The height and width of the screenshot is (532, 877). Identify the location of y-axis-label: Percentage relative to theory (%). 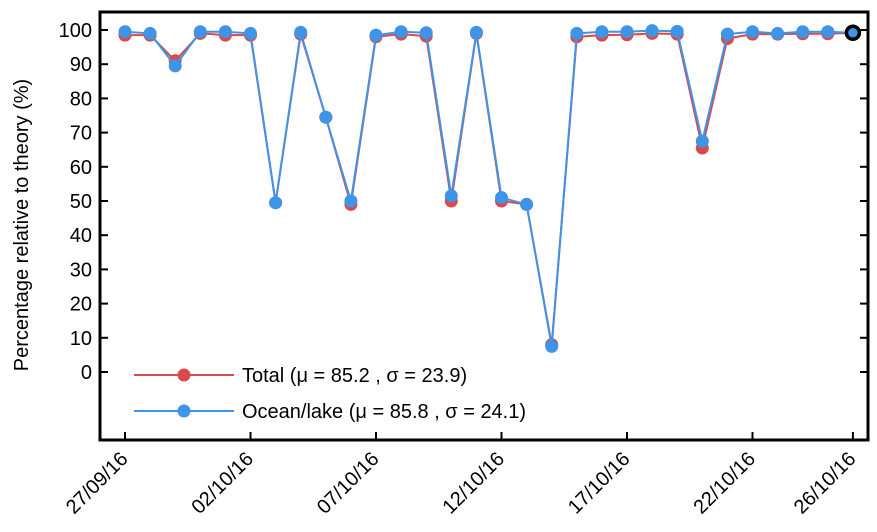
(22, 225).